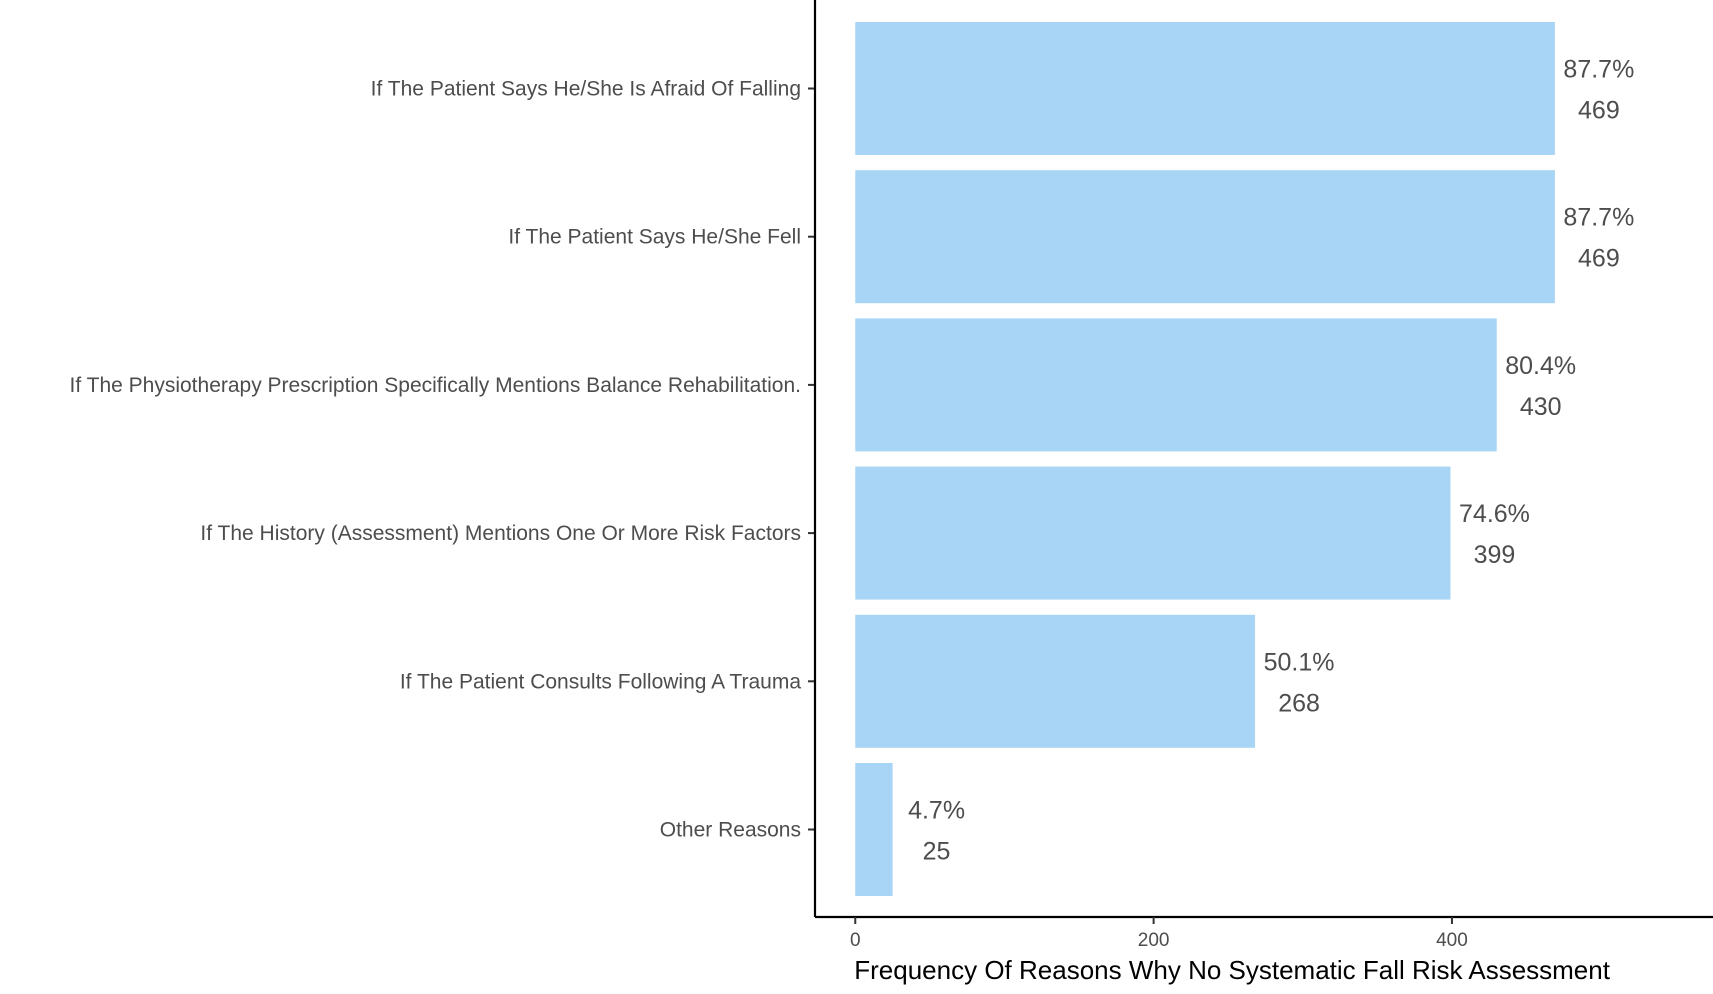 This screenshot has width=1713, height=994. What do you see at coordinates (1541, 407) in the screenshot?
I see `count-label: 430` at bounding box center [1541, 407].